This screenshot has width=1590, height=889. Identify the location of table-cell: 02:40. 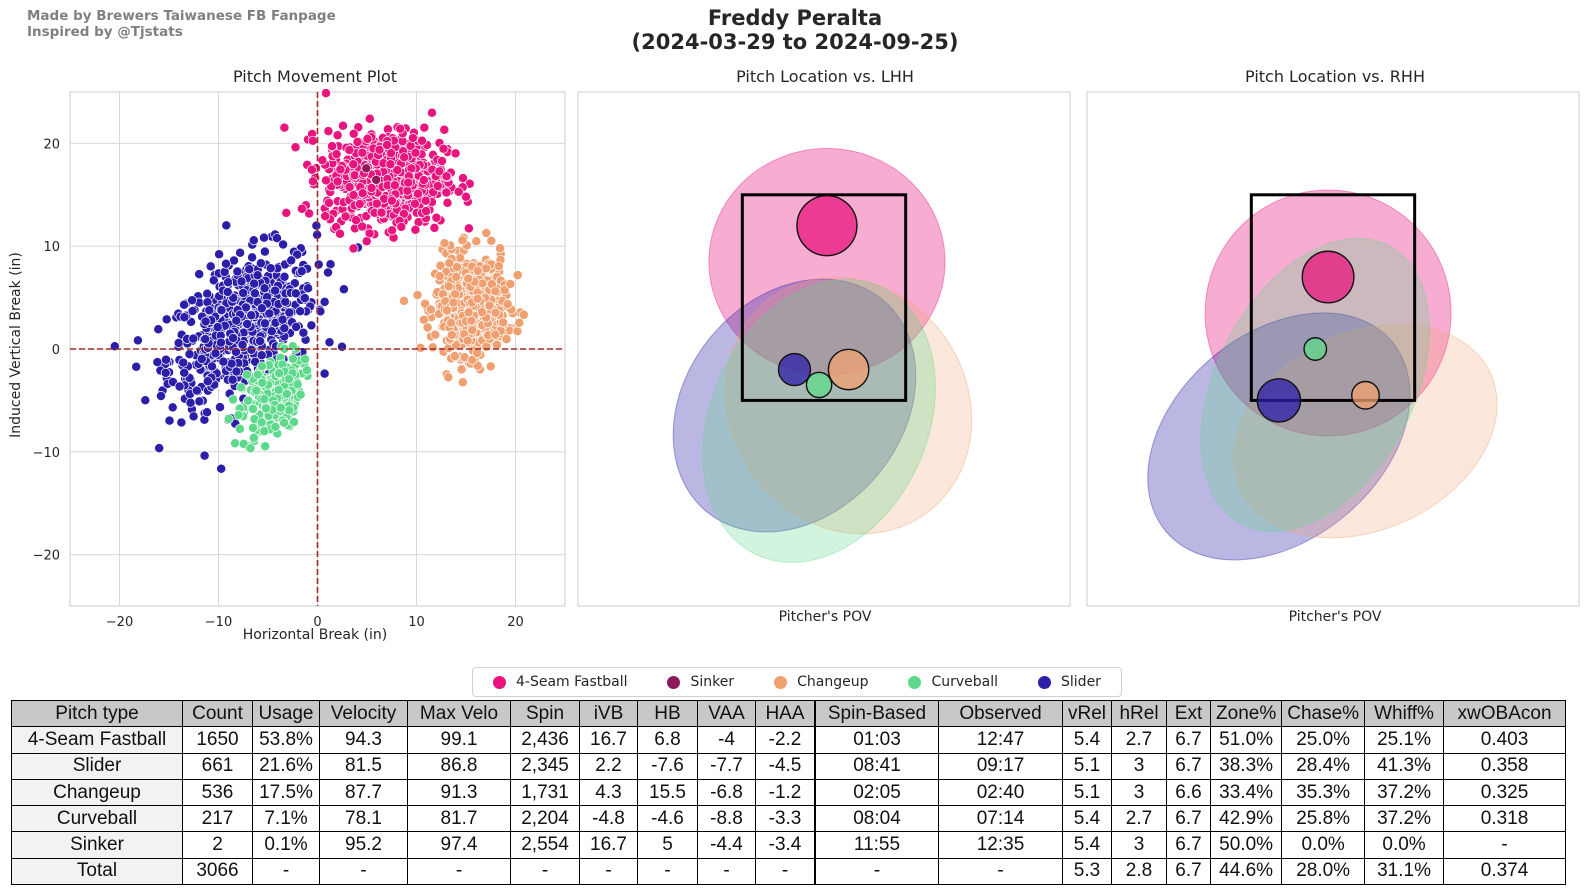
(1000, 792).